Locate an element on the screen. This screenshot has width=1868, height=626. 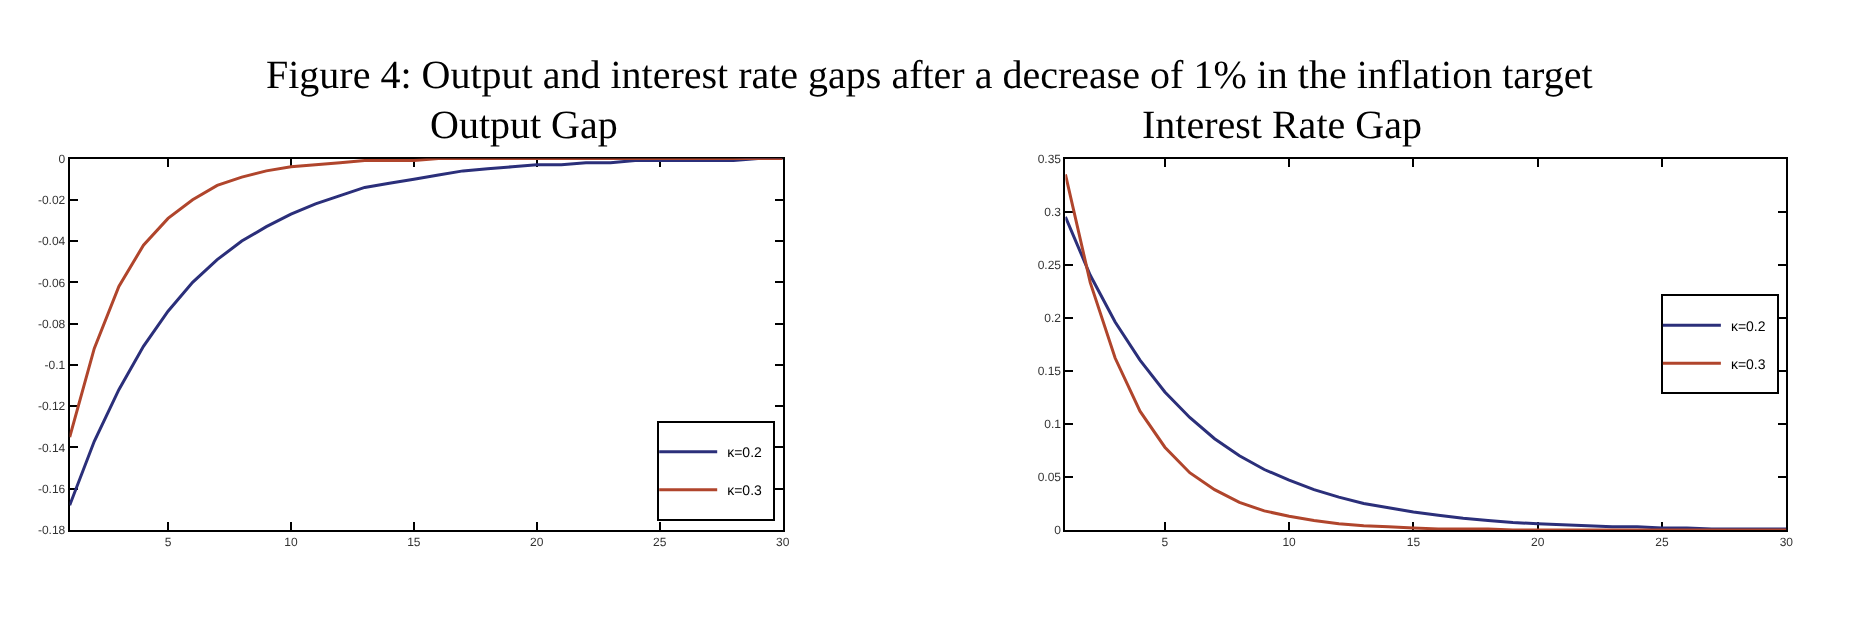
chart-title: Interest Rate Gap is located at coordinates (1282, 126).